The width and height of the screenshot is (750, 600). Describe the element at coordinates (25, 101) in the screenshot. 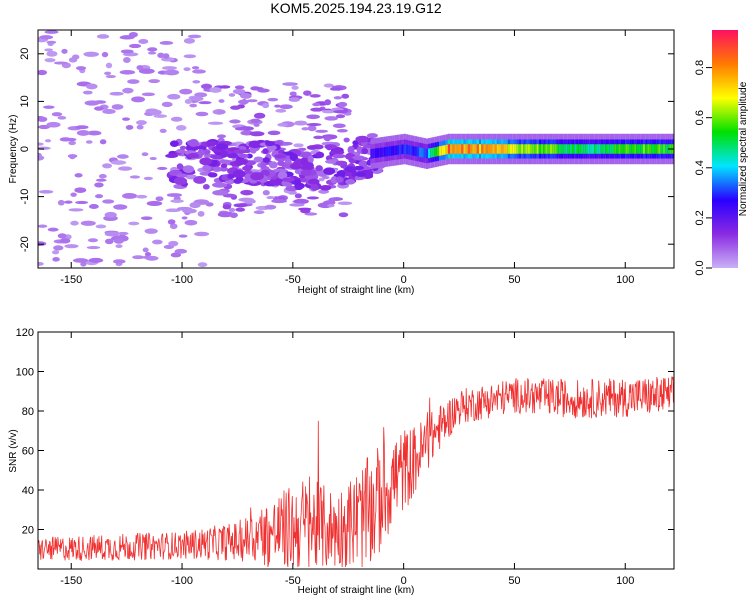

I see `y-tick-label: 10` at that location.